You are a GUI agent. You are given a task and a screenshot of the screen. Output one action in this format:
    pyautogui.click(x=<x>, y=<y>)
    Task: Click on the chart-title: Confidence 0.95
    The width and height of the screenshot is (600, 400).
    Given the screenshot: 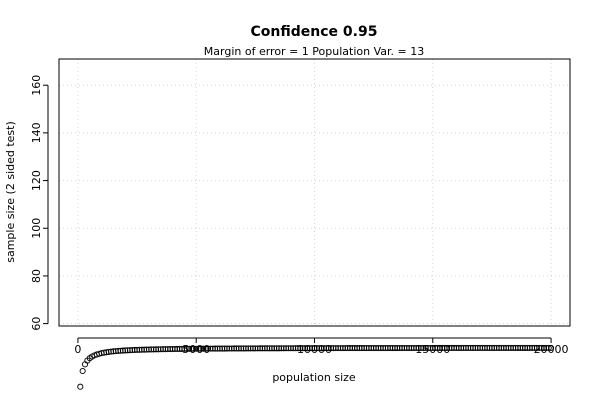 What is the action you would take?
    pyautogui.click(x=314, y=32)
    